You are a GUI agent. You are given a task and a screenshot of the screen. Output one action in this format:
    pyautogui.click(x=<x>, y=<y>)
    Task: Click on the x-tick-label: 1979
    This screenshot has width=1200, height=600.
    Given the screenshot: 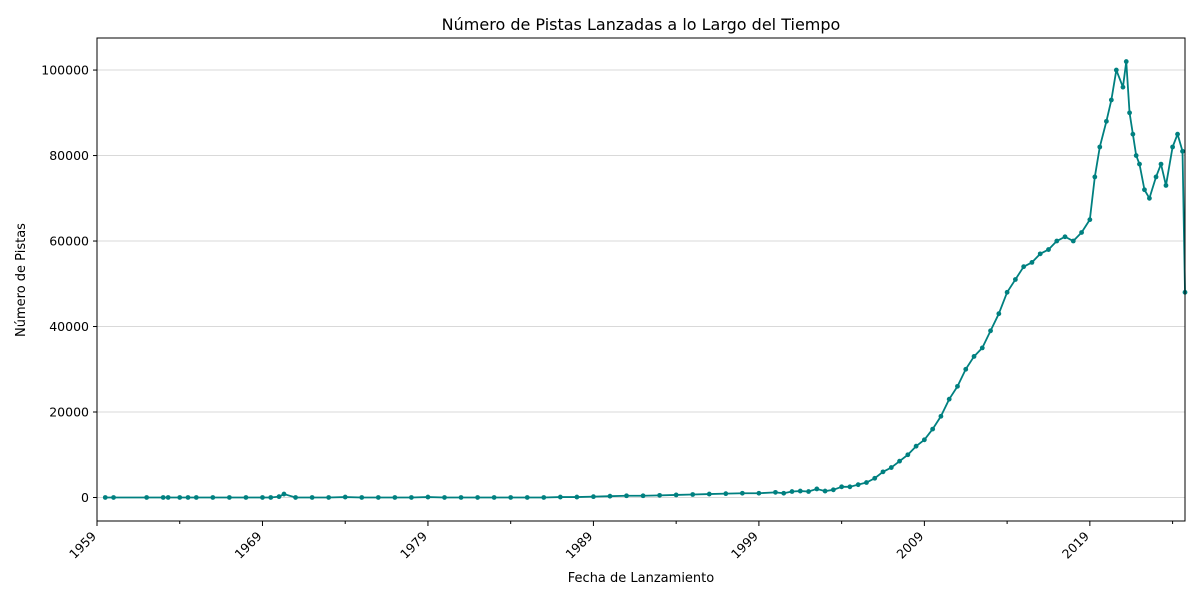 What is the action you would take?
    pyautogui.click(x=413, y=544)
    